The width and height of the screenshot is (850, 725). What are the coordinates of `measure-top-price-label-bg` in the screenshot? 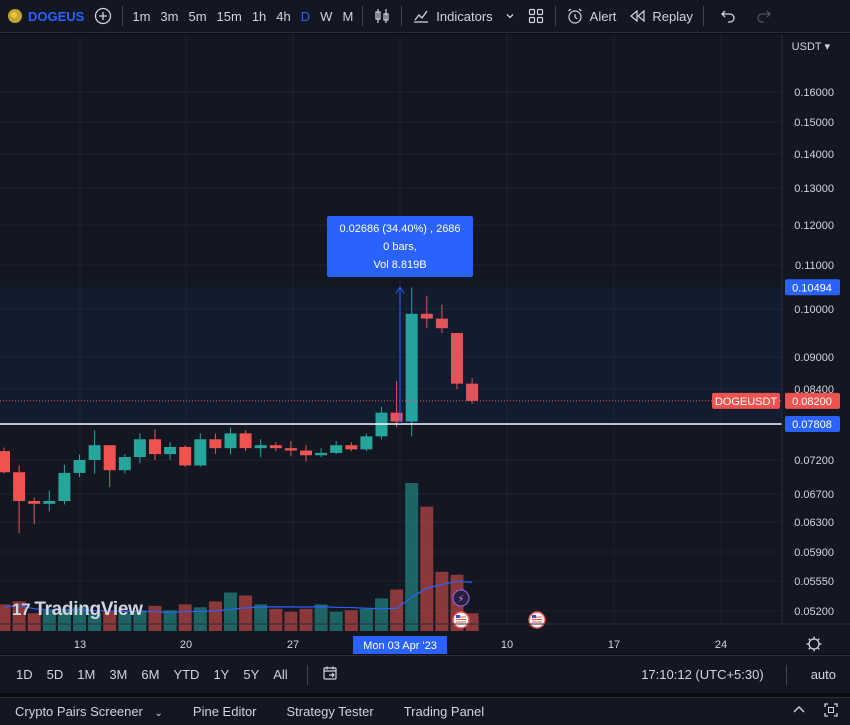 It's located at (812, 287).